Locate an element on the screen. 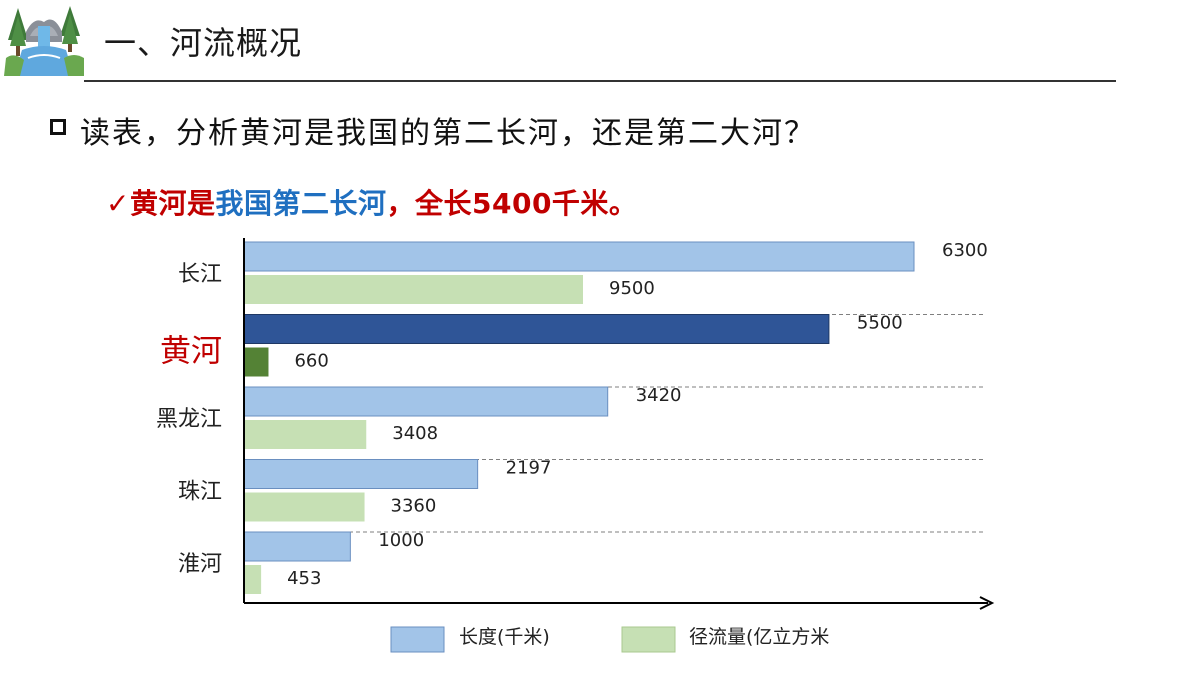 The height and width of the screenshot is (675, 1200). answer-part-2: 我国第二长河 is located at coordinates (301, 203).